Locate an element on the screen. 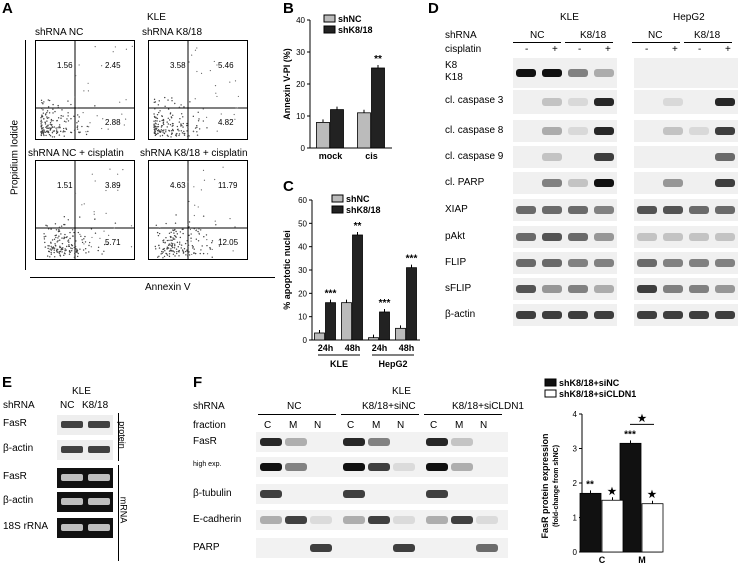 Image resolution: width=745 pixels, height=568 pixels. x-tick-label: 48h is located at coordinates (353, 348).